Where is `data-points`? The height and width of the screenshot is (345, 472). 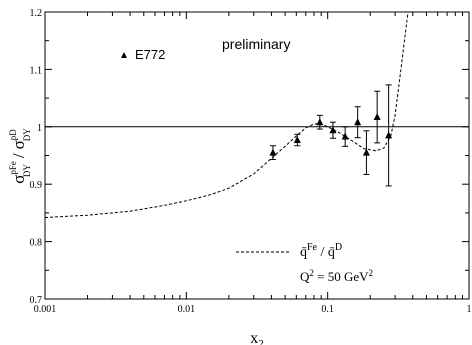 data-points is located at coordinates (331, 135).